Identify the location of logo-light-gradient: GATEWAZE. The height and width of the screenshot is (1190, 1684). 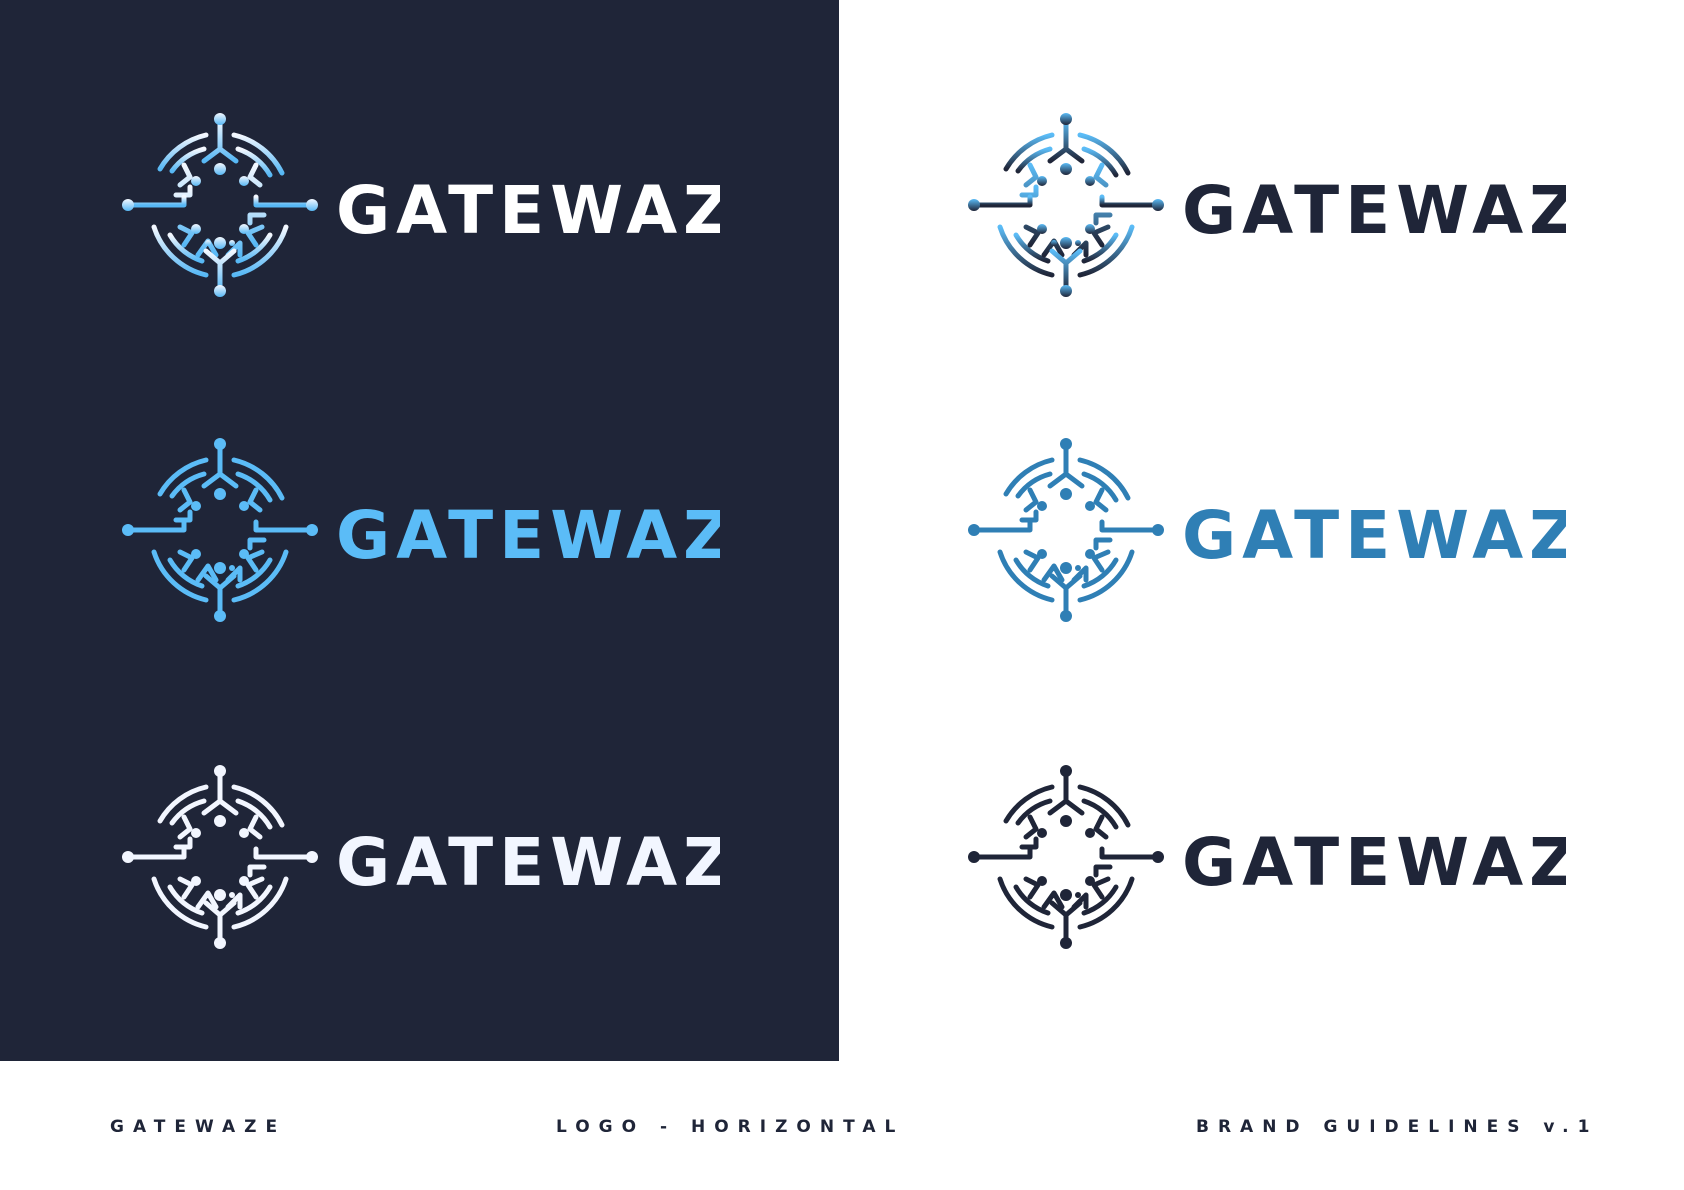
(1266, 205).